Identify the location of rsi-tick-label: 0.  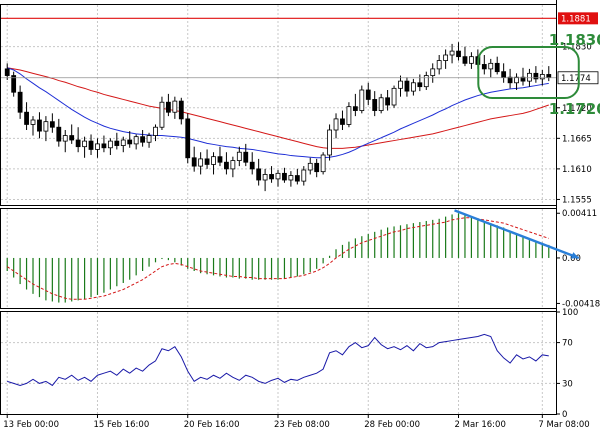
(564, 415).